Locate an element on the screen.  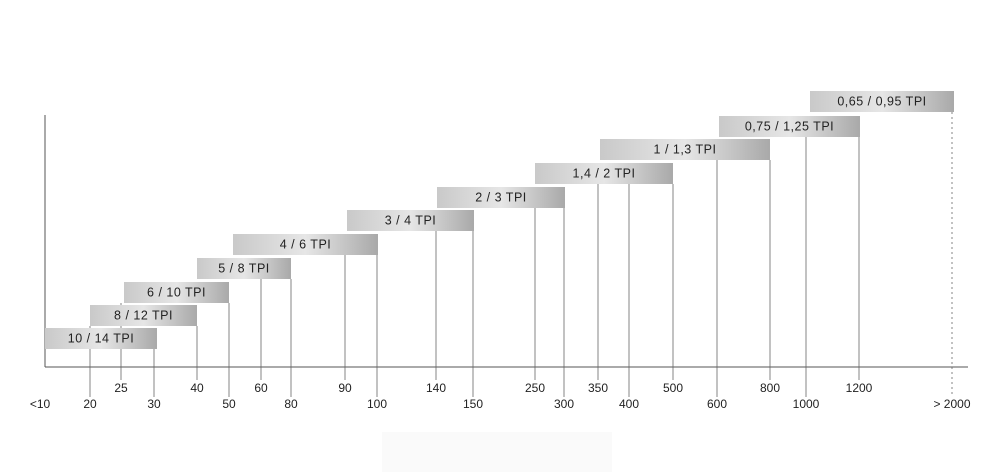
tpi-label: 1,4 / 2 TPI is located at coordinates (604, 173).